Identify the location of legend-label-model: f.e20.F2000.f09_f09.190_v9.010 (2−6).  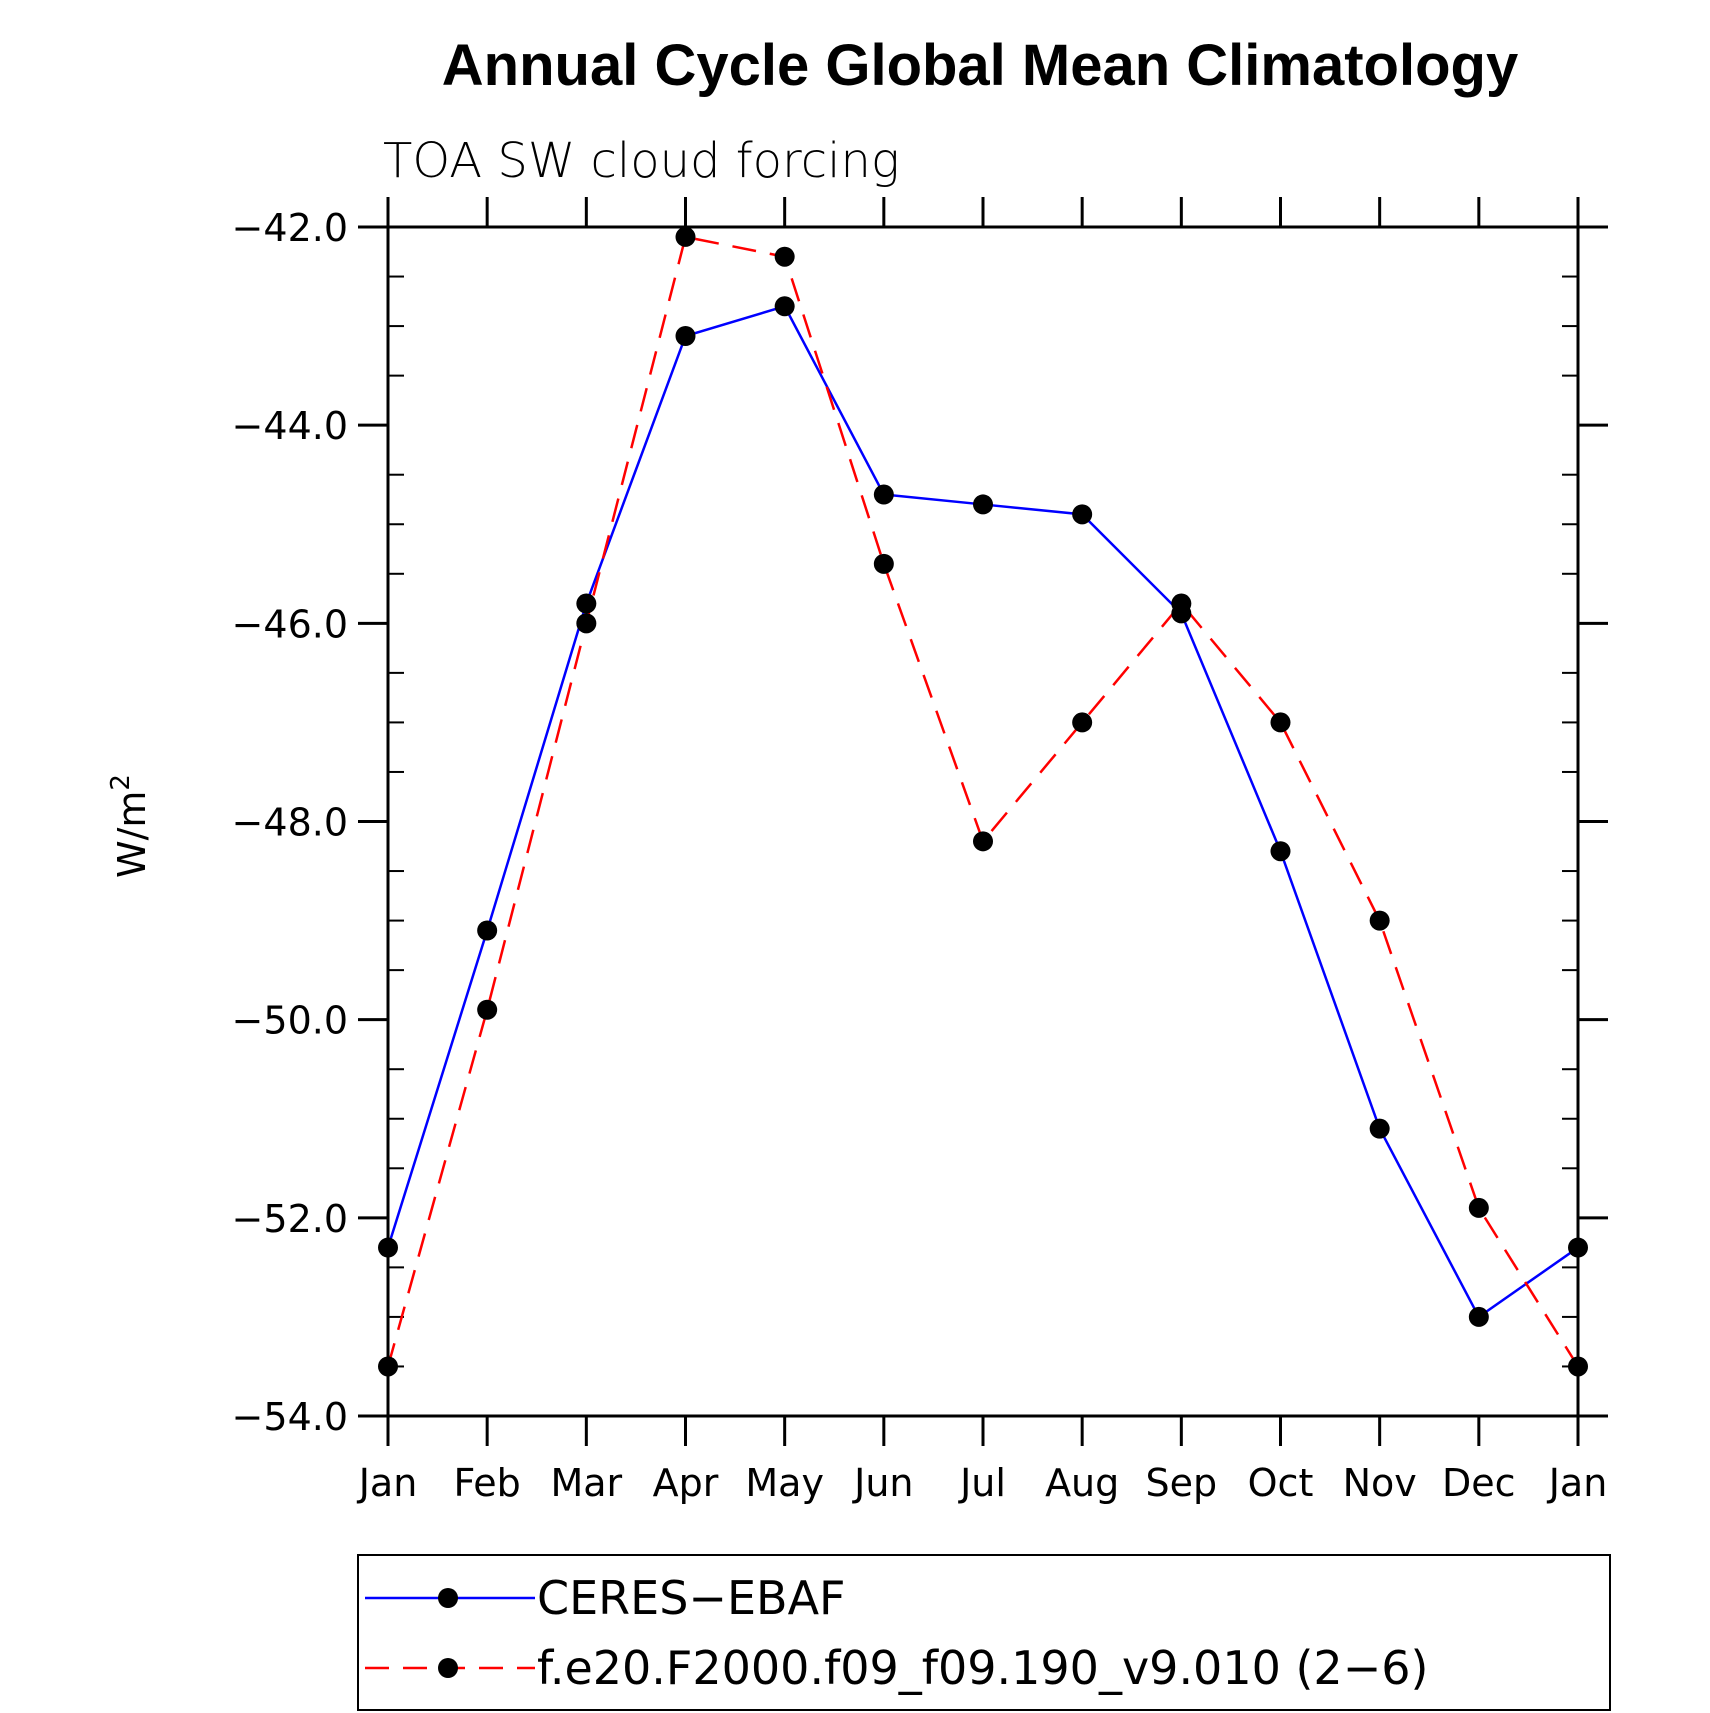
(982, 1668).